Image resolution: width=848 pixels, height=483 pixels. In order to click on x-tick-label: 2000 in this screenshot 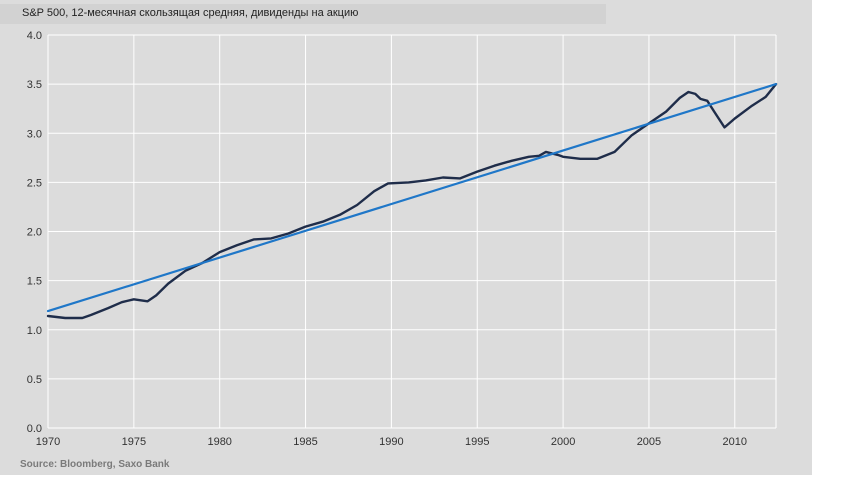, I will do `click(563, 442)`.